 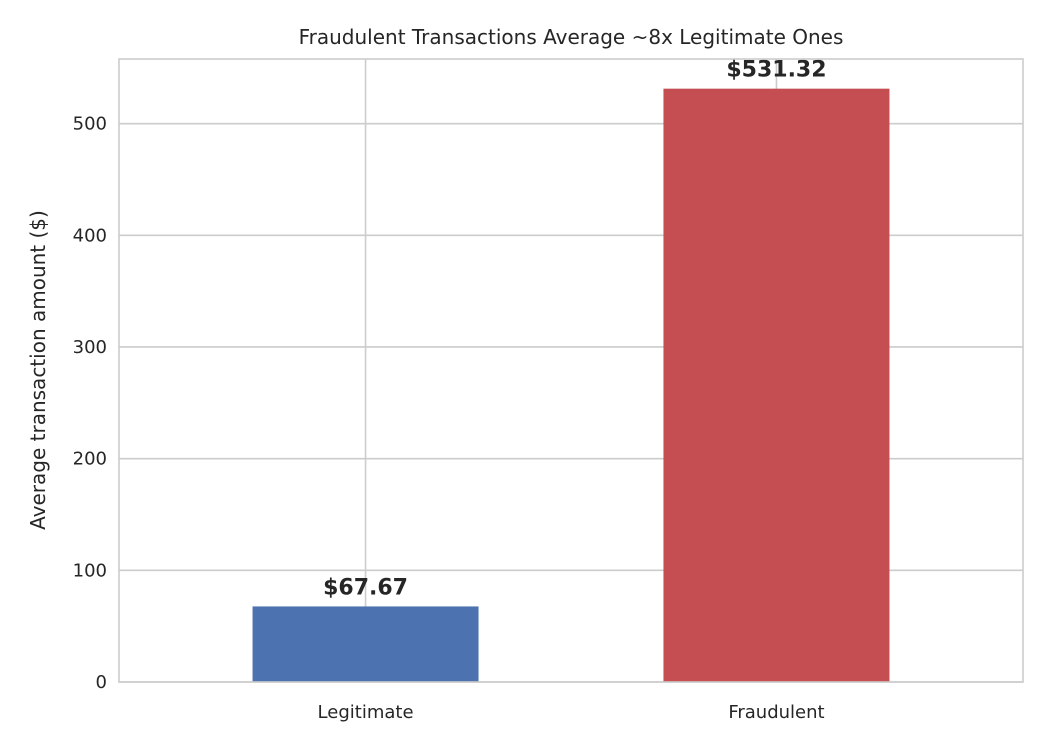 I want to click on y-tick-label: 300, so click(x=90, y=347).